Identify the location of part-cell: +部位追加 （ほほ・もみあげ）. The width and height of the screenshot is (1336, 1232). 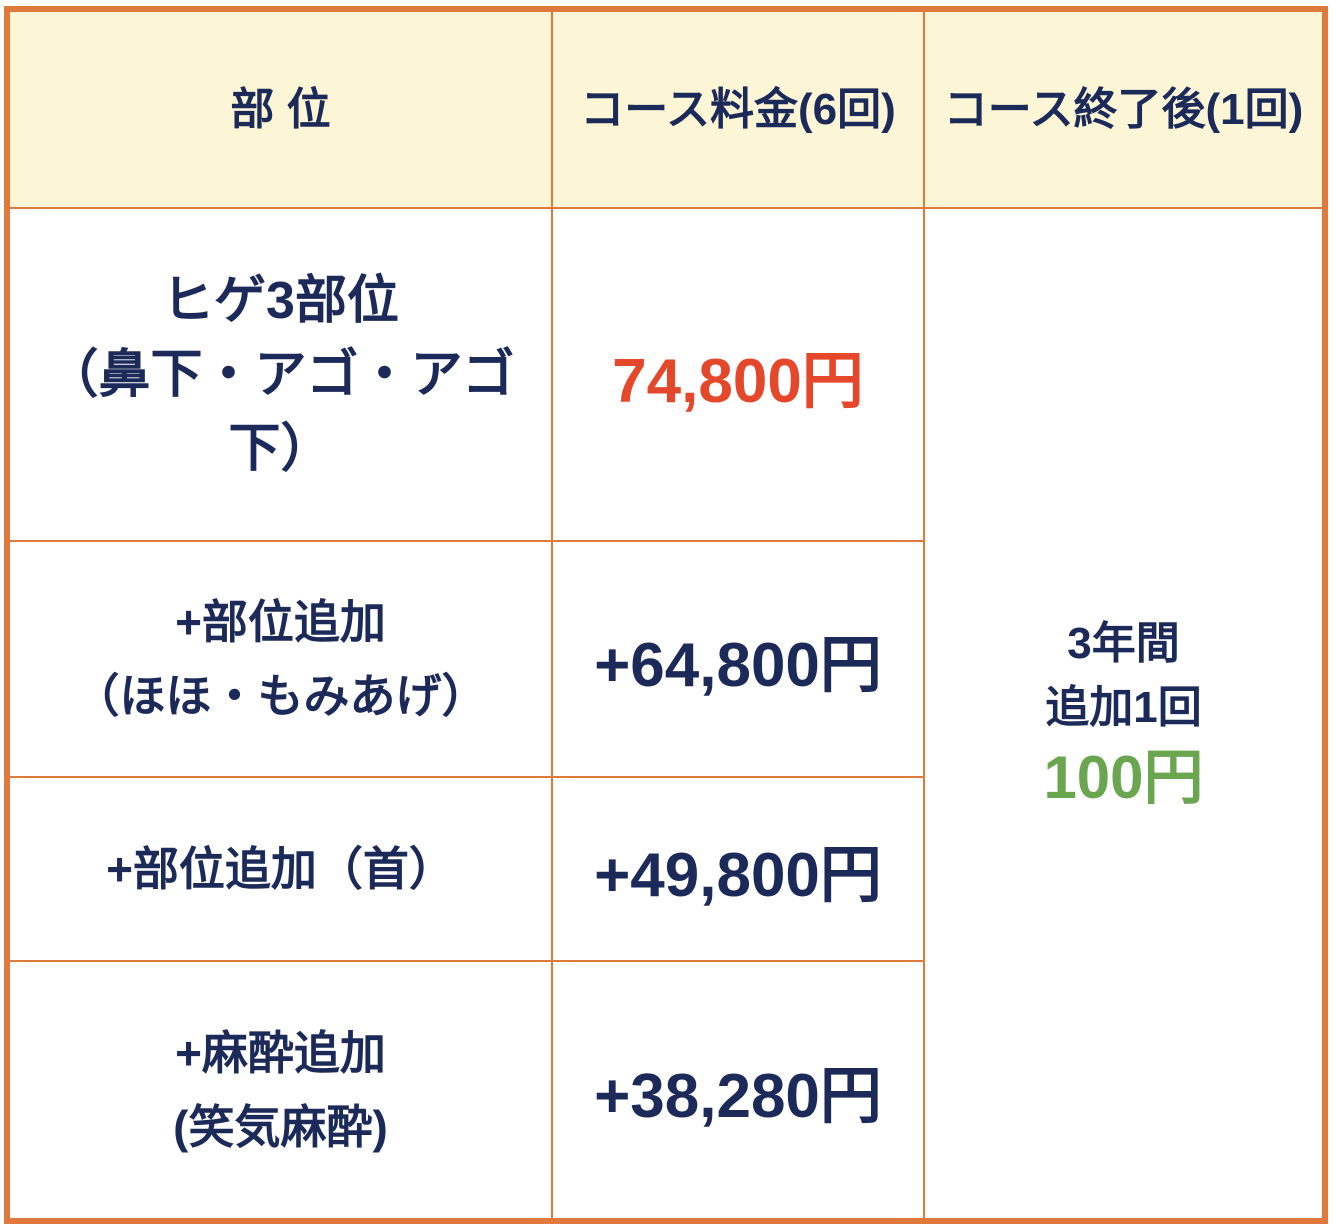
(279, 659).